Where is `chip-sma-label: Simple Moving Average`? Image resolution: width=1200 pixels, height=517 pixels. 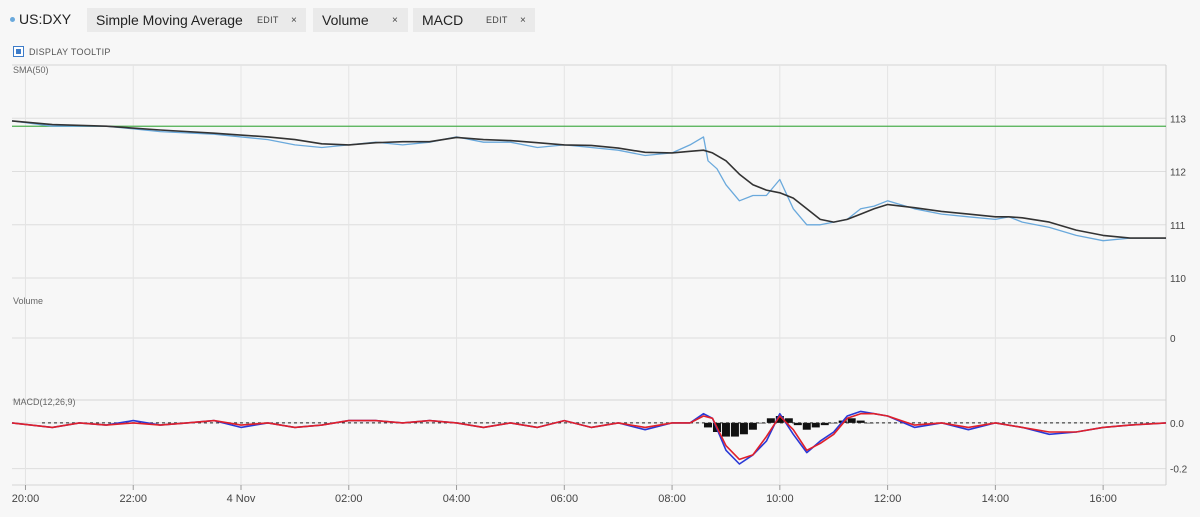 chip-sma-label: Simple Moving Average is located at coordinates (169, 20).